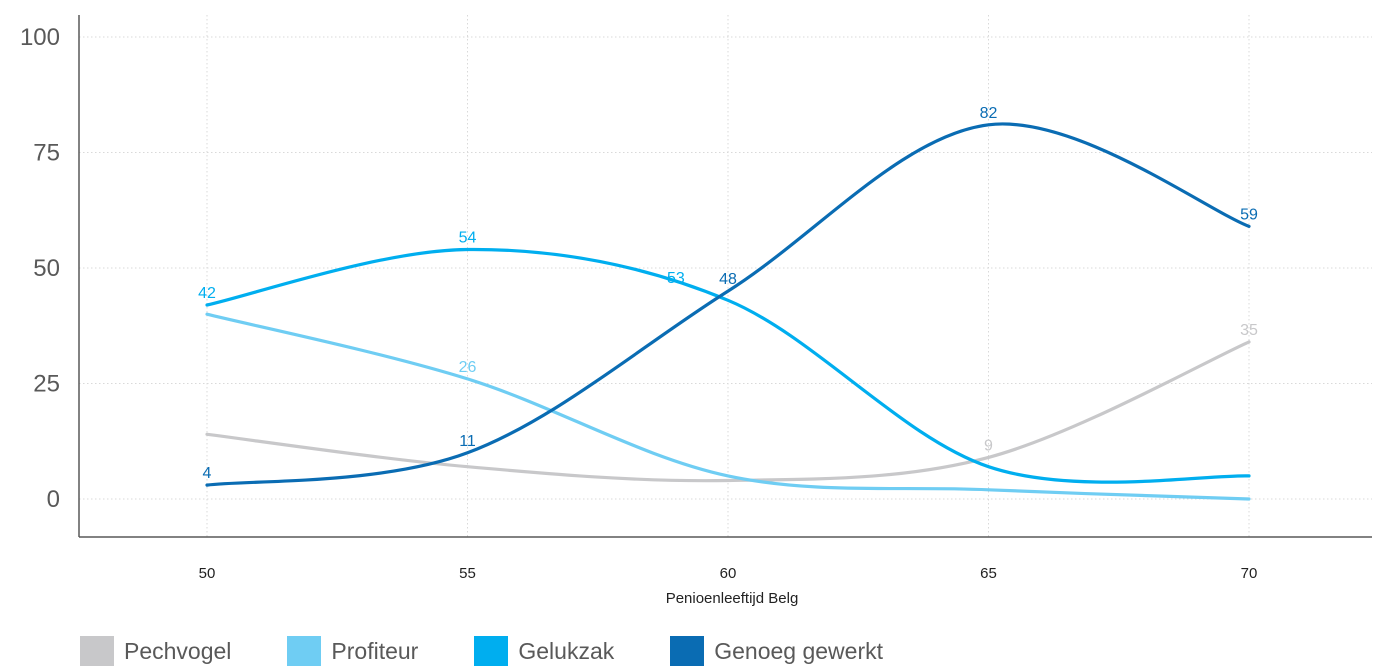 The height and width of the screenshot is (668, 1375). Describe the element at coordinates (467, 441) in the screenshot. I see `data-label-genoeg-gewerkt: 11` at that location.